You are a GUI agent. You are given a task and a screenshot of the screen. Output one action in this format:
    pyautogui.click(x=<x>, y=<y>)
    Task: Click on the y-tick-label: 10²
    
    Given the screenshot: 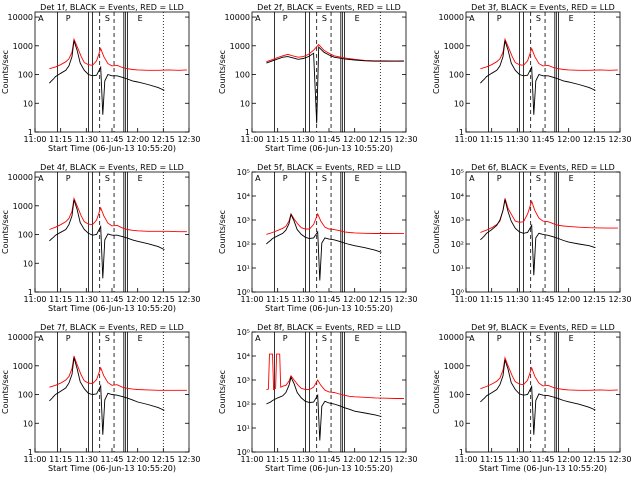 What is the action you would take?
    pyautogui.click(x=243, y=404)
    